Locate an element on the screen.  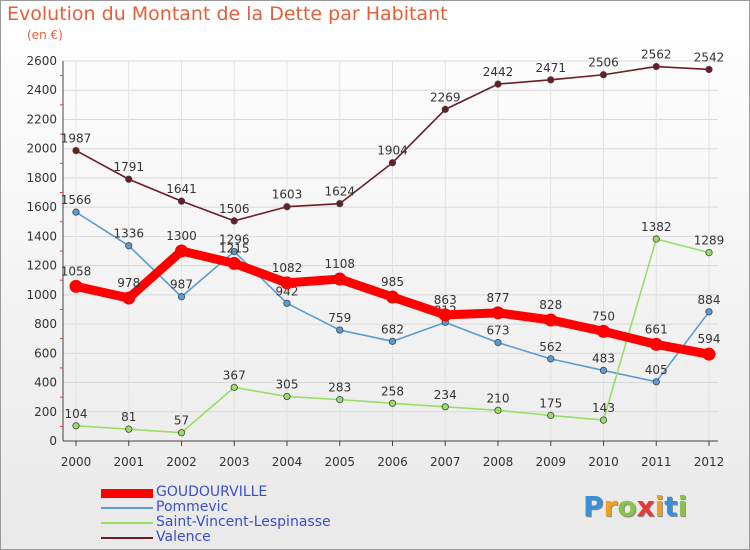
data-label: 1336 is located at coordinates (128, 234).